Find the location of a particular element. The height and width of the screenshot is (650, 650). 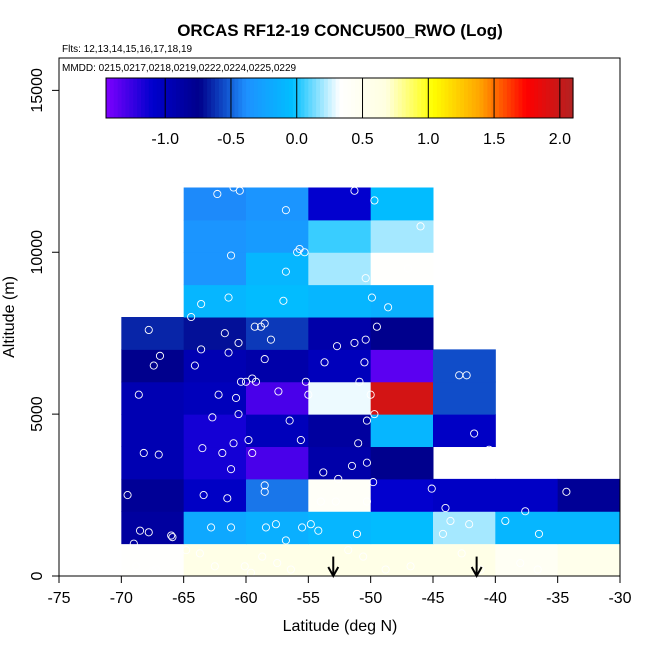

x-tick-label: -45 is located at coordinates (432, 598).